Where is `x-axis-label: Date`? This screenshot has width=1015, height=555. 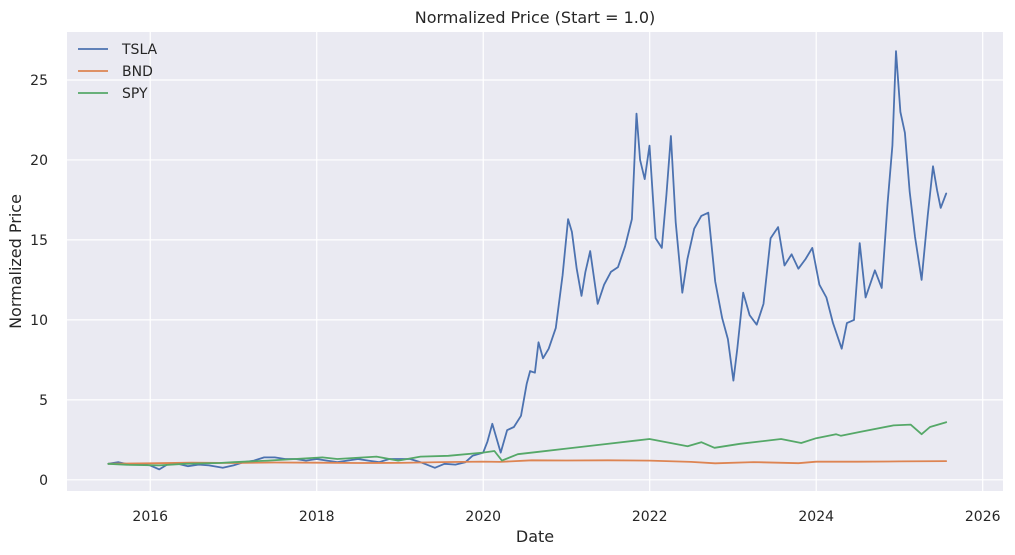 x-axis-label: Date is located at coordinates (535, 536).